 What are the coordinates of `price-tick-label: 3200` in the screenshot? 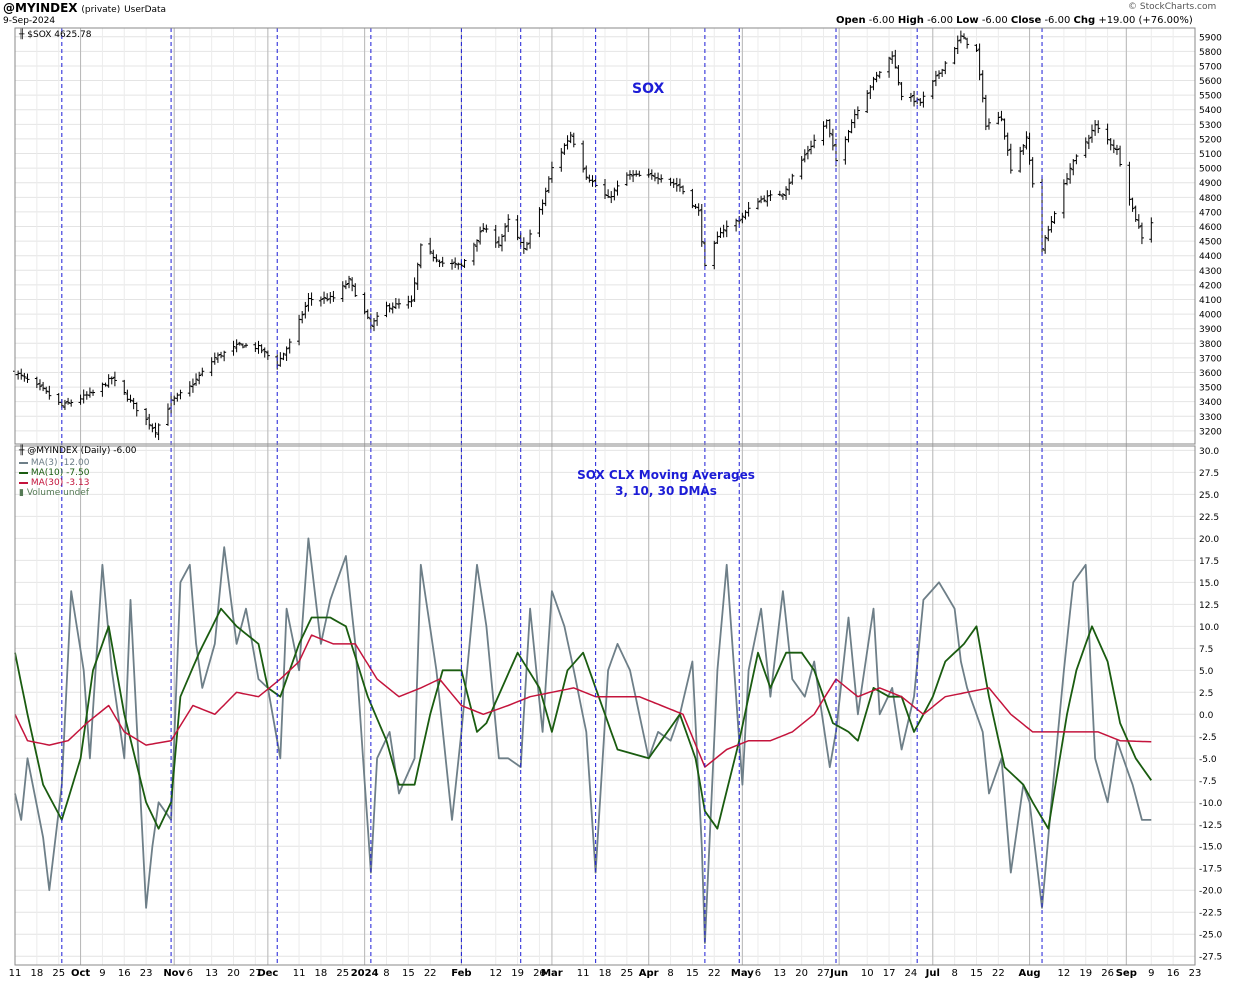 It's located at (1210, 432).